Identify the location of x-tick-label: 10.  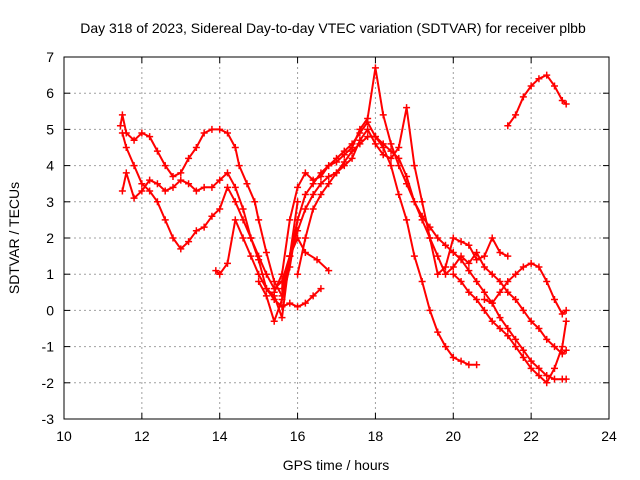
(64, 436).